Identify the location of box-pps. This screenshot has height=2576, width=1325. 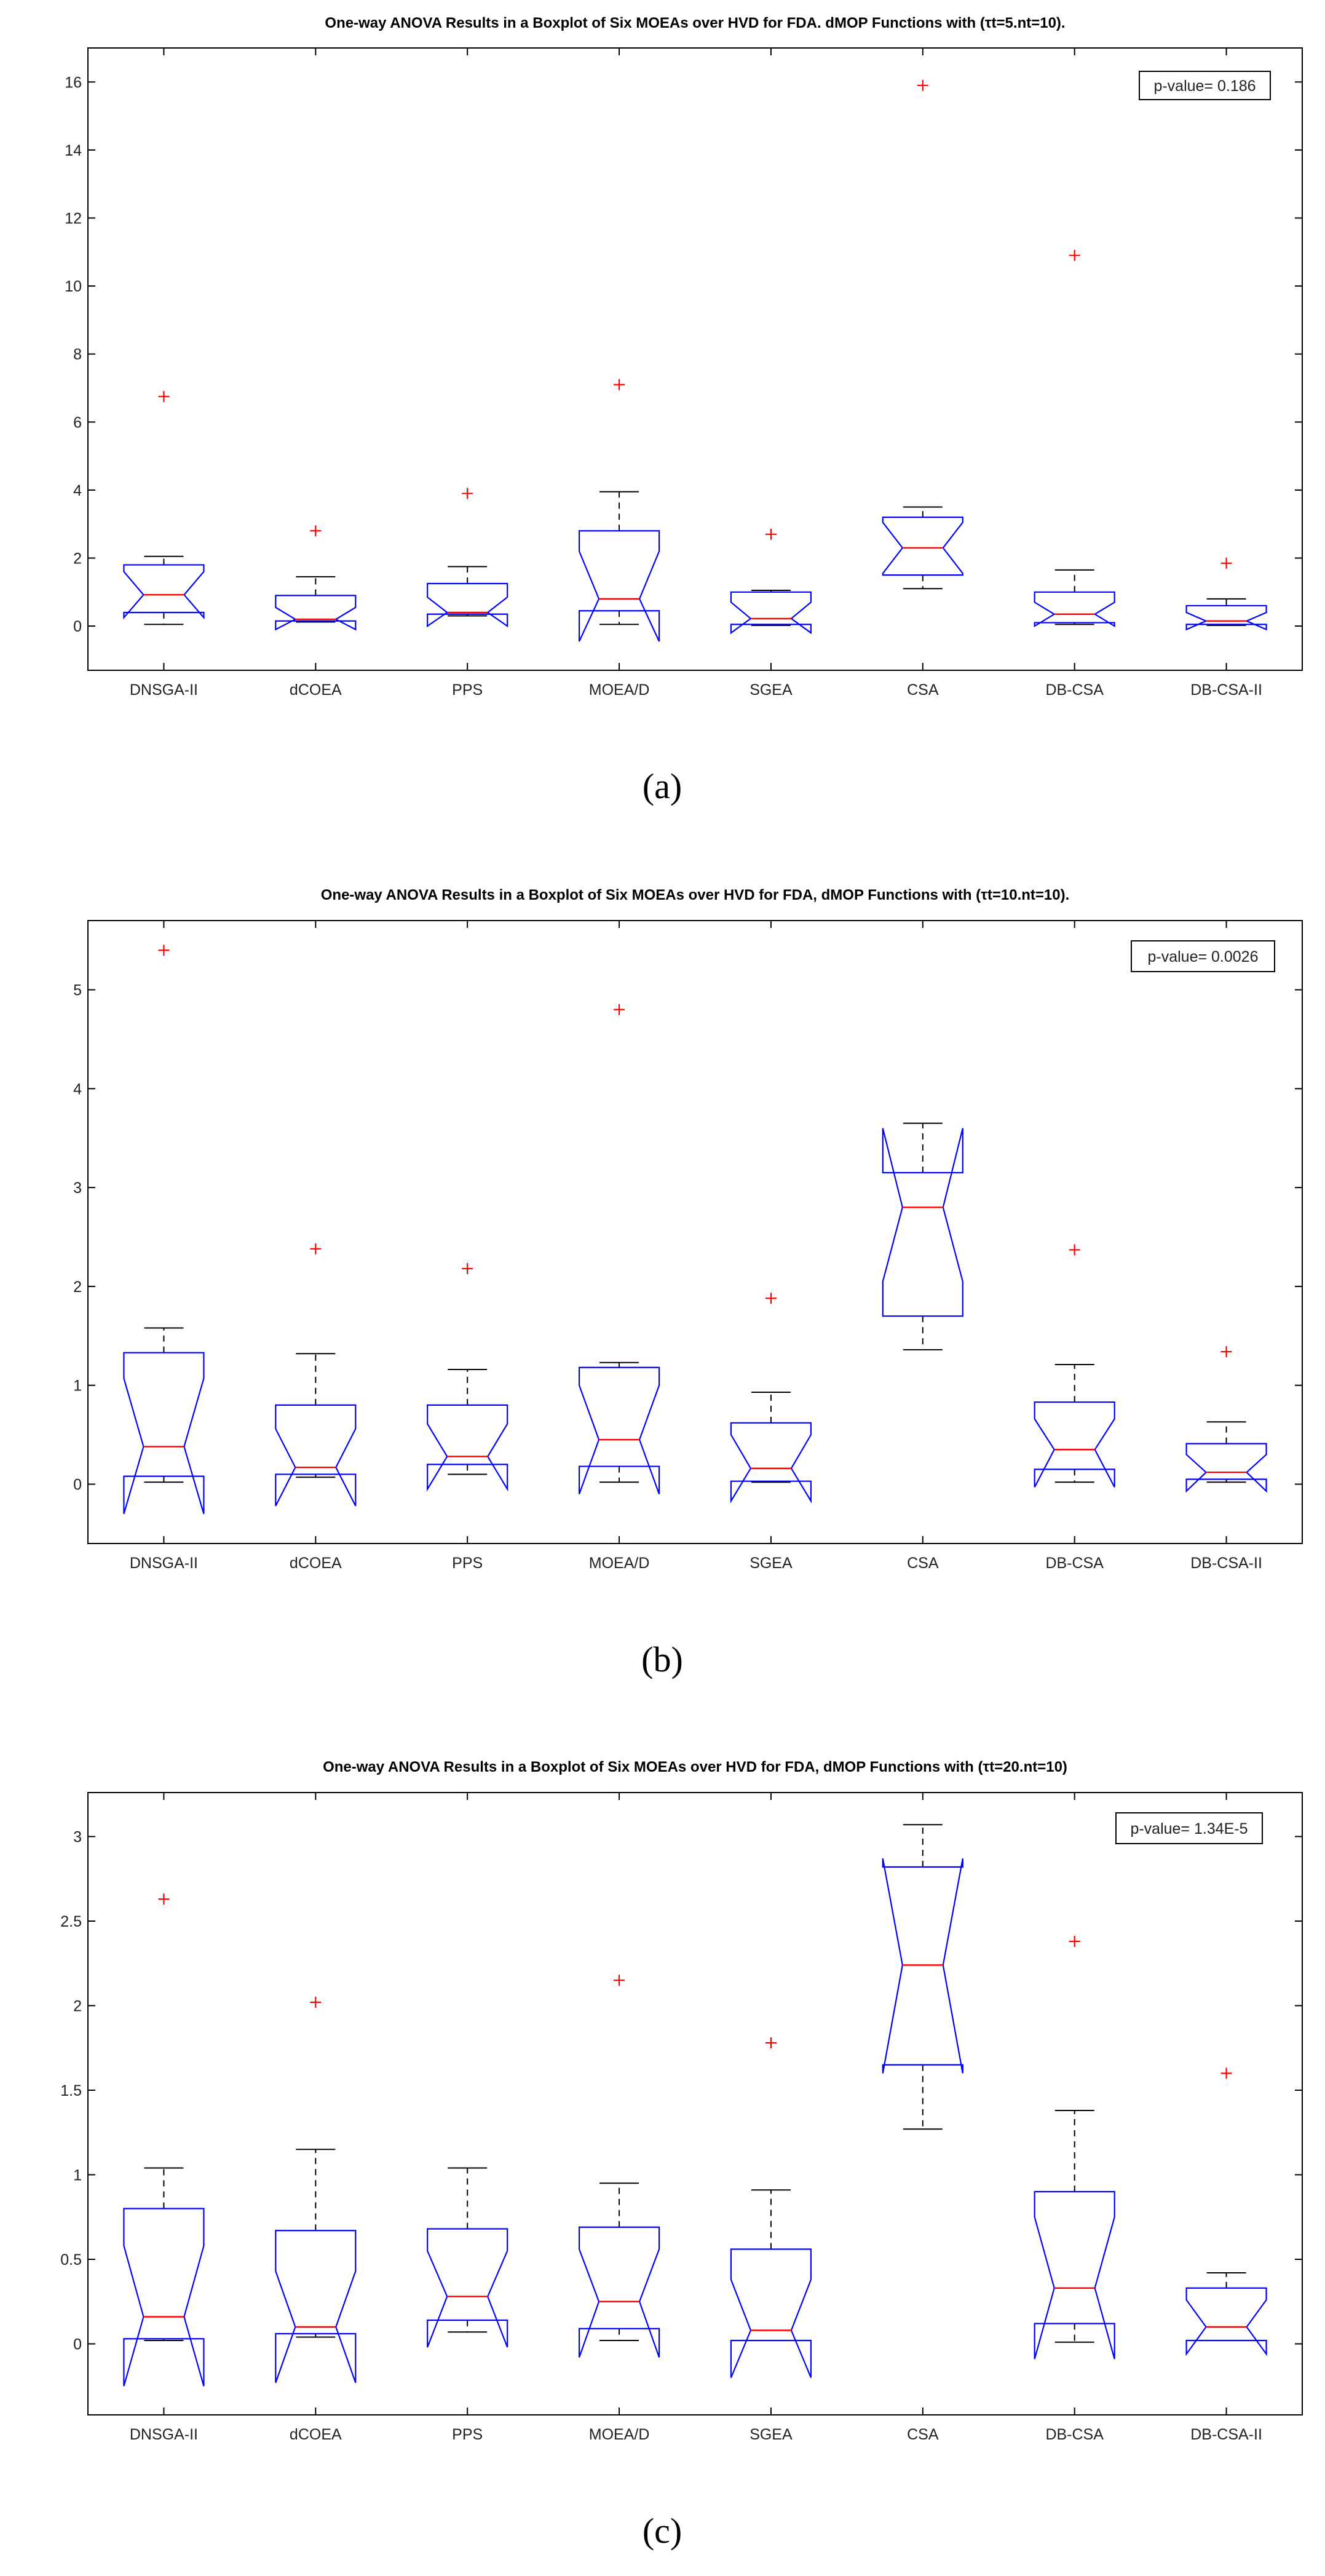
(468, 558).